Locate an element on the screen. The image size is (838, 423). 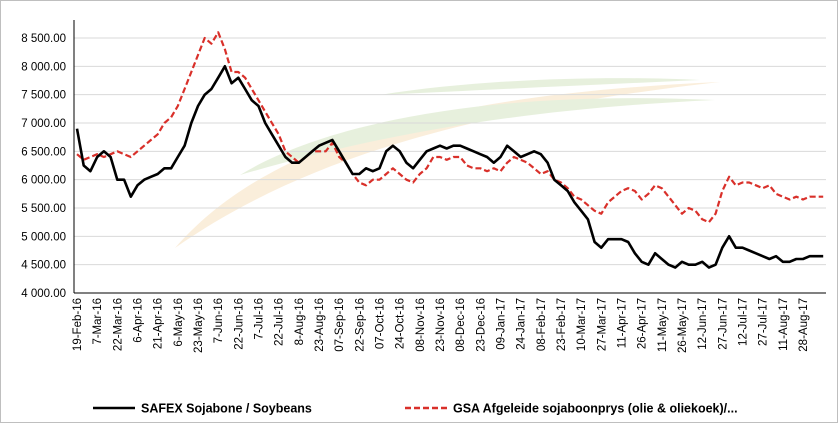
y-tick-label: 6 000.00 is located at coordinates (43, 181).